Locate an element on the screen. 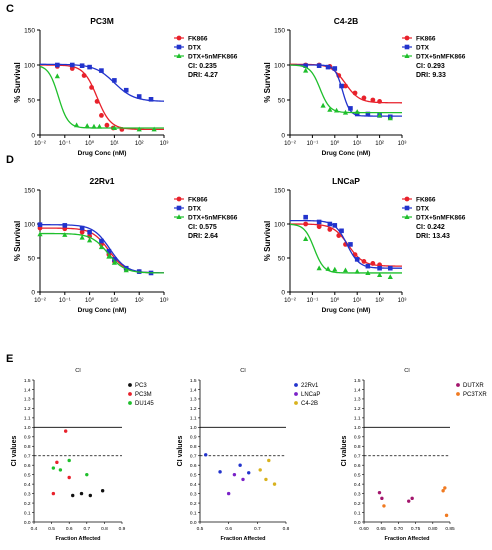  y-tick-label: 1.2 is located at coordinates (193, 409).